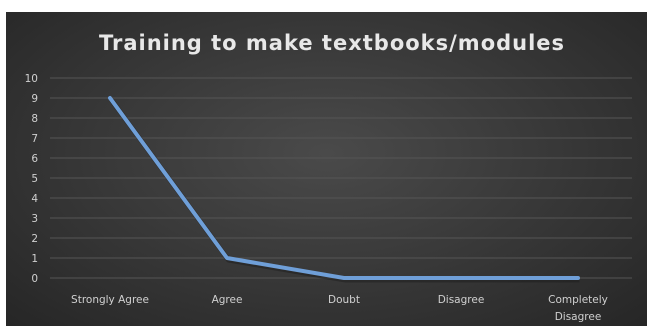 This screenshot has width=660, height=329. I want to click on y-tick-label: 5, so click(34, 179).